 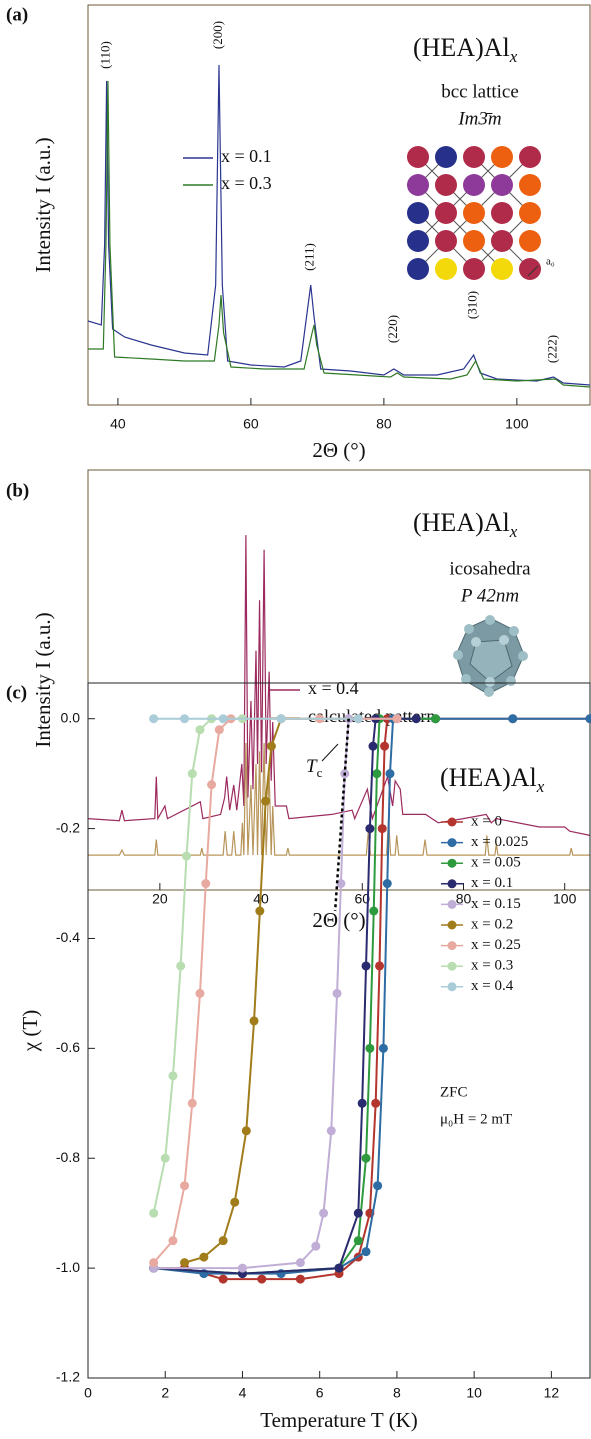 I want to click on space-group: Im3̄m, so click(x=479, y=118).